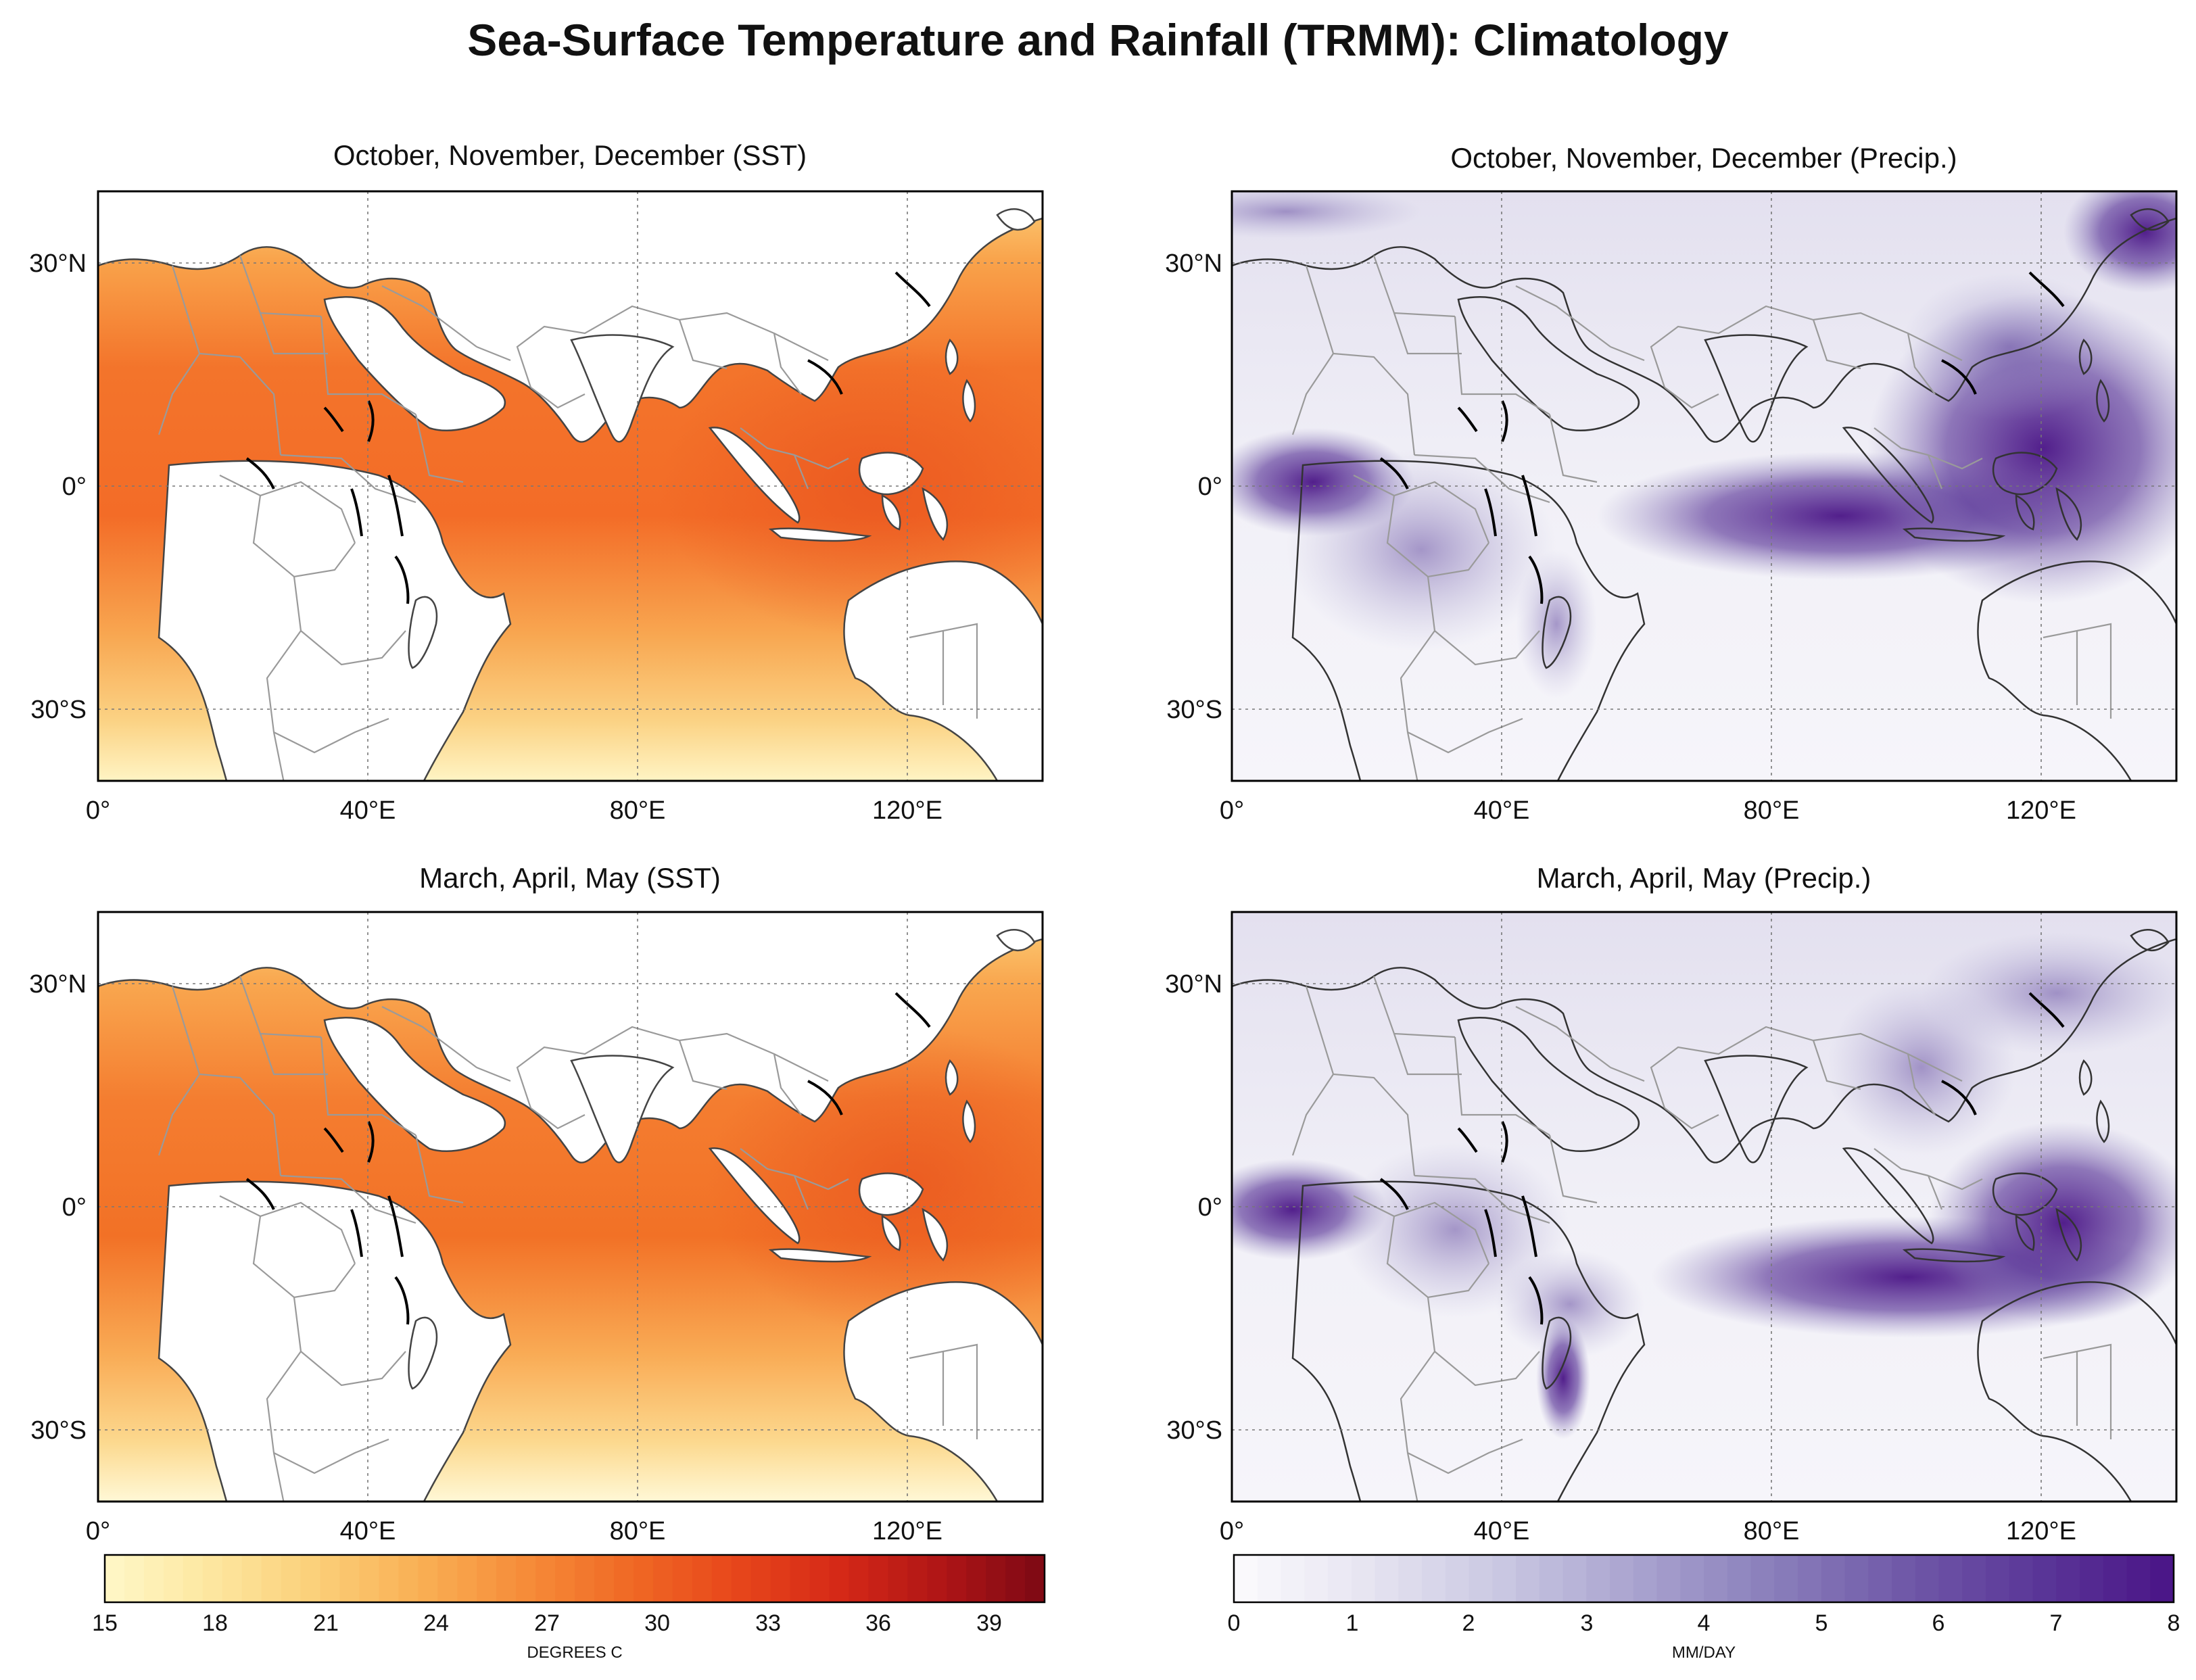  Describe the element at coordinates (1234, 1623) in the screenshot. I see `precip-tick: 0` at that location.